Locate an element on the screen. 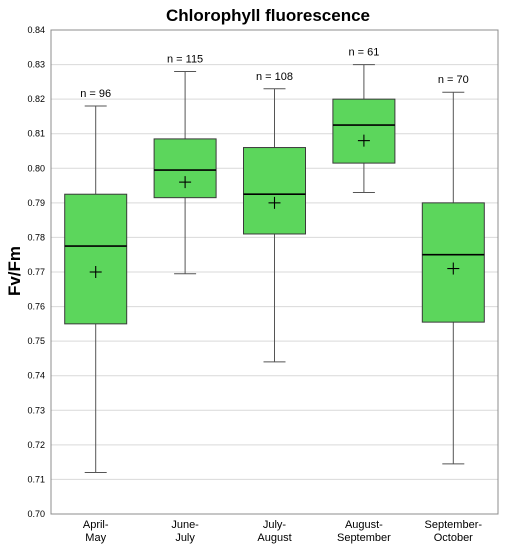 Image resolution: width=505 pixels, height=550 pixels. y-tick-label: 0.71 is located at coordinates (36, 479).